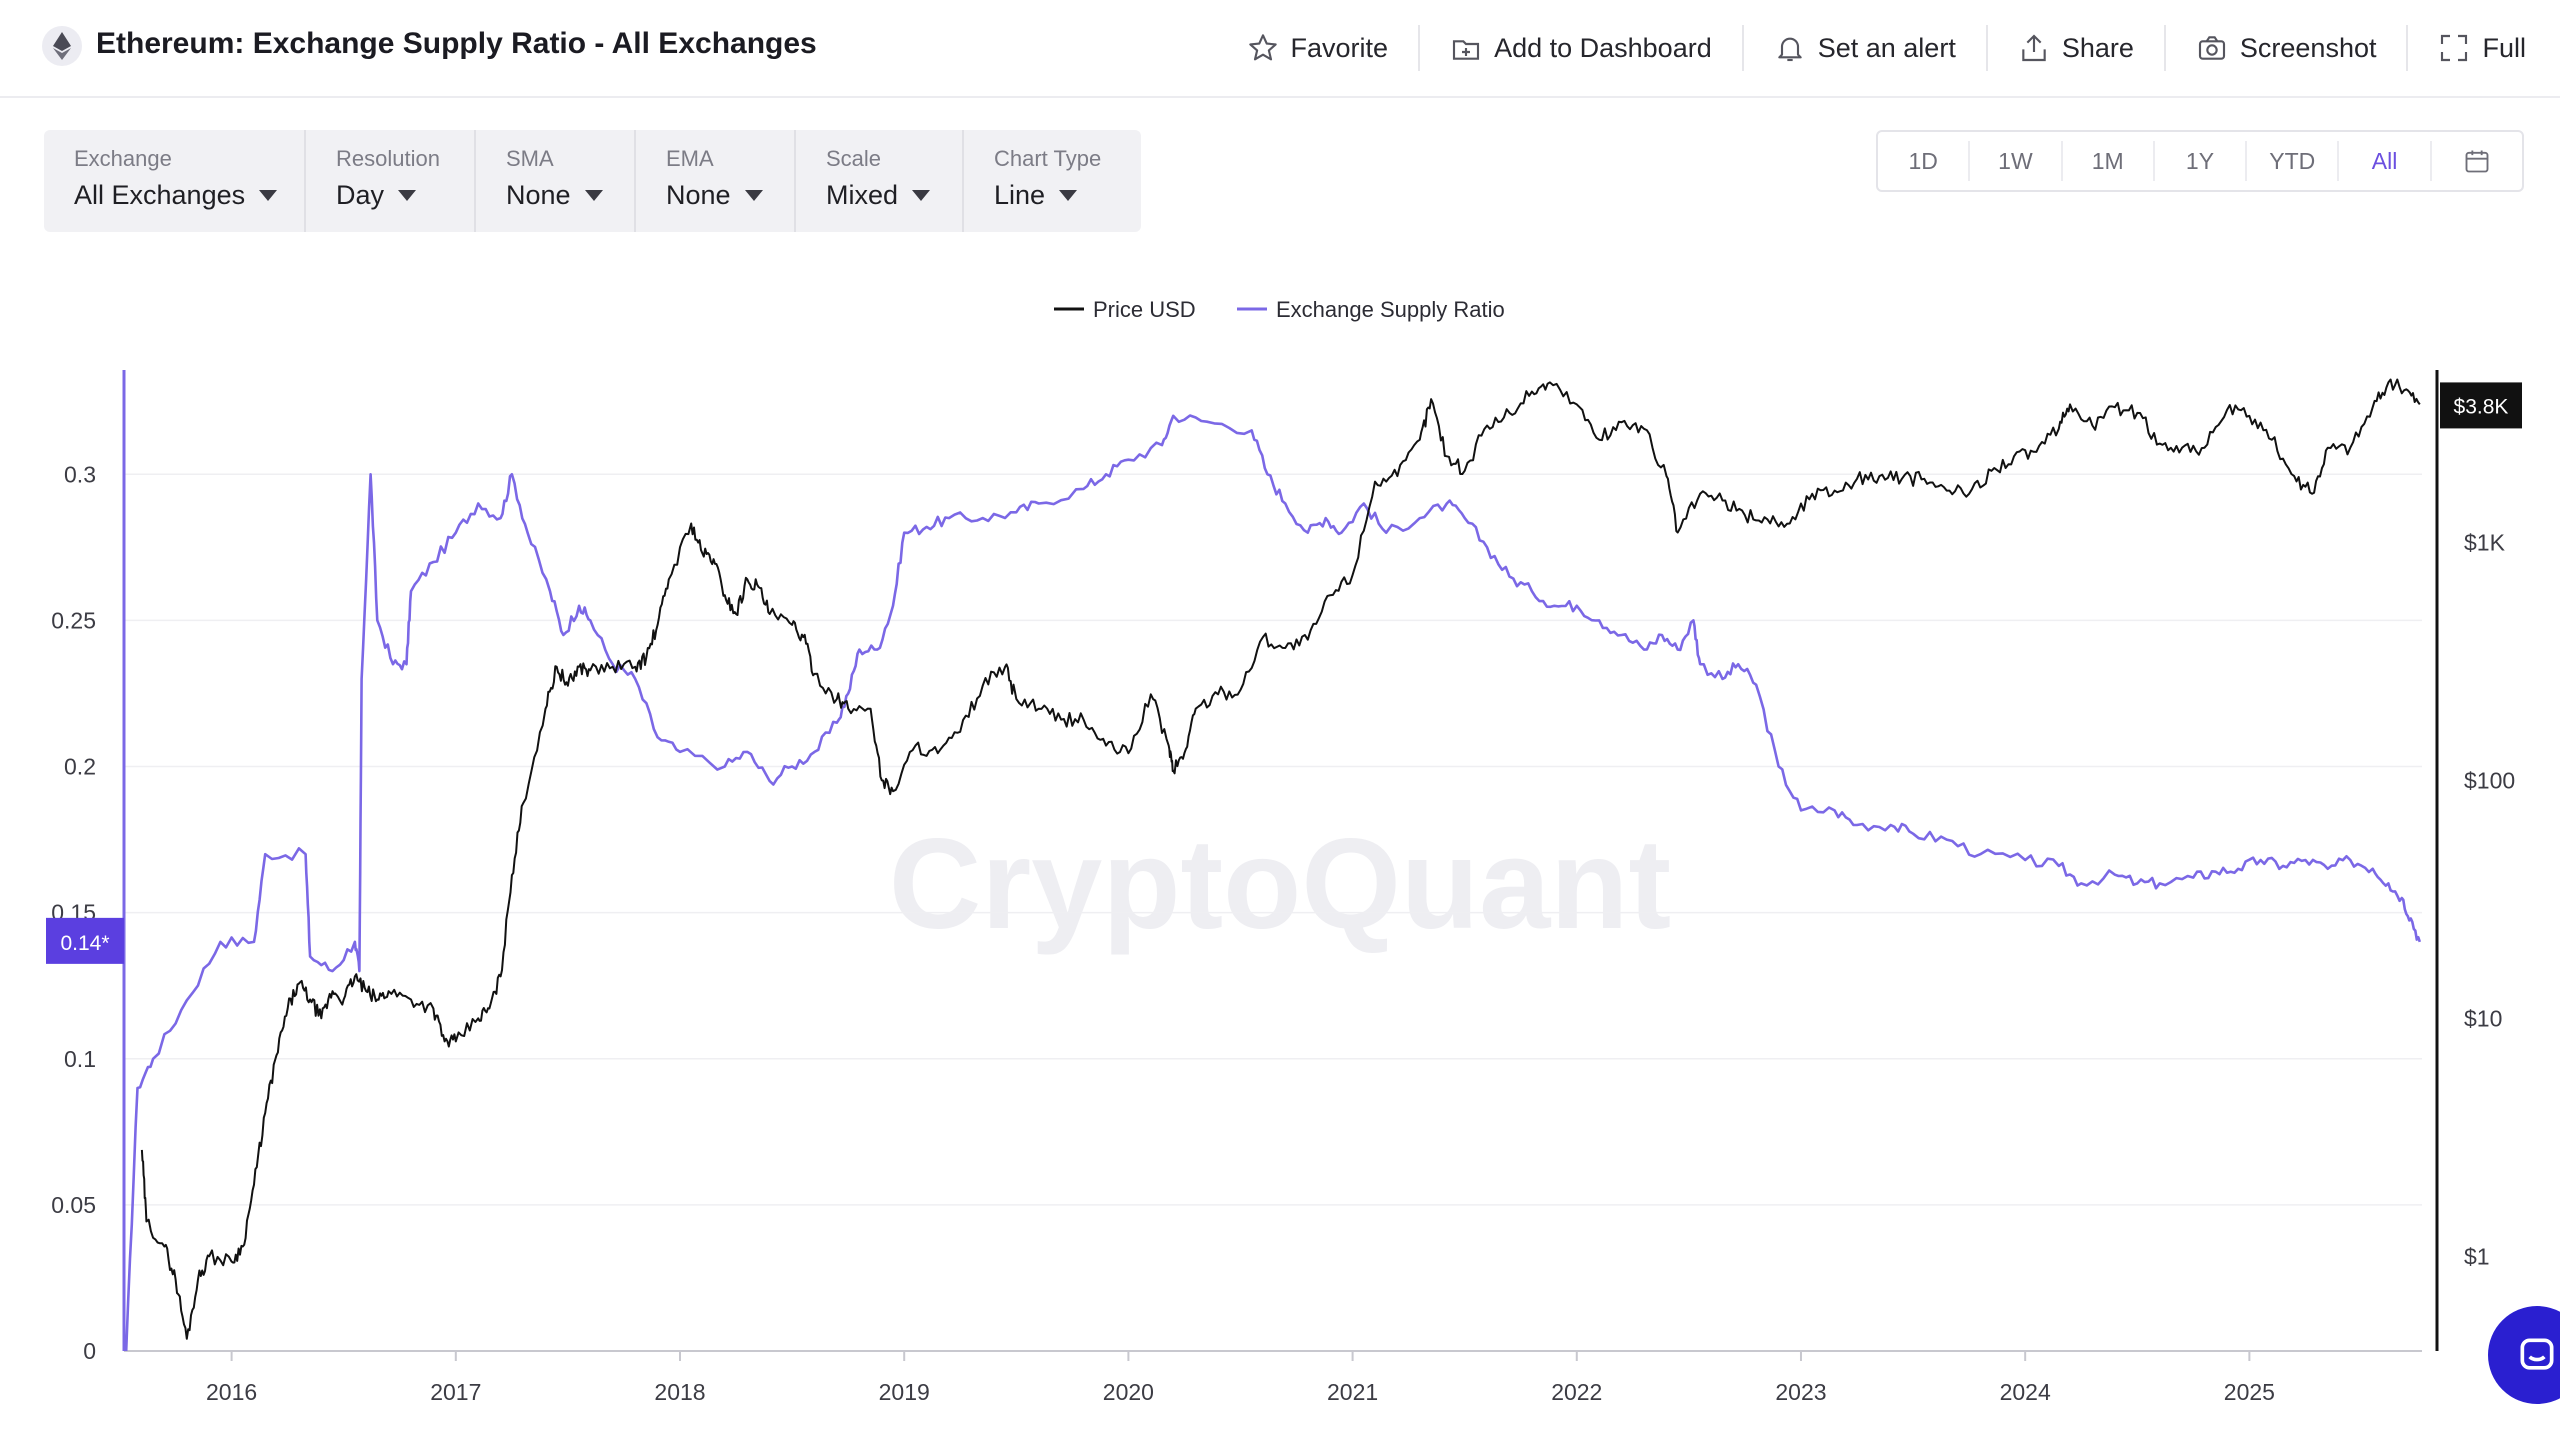 This screenshot has height=1429, width=2560. Describe the element at coordinates (1790, 49) in the screenshot. I see `bell-icon` at that location.